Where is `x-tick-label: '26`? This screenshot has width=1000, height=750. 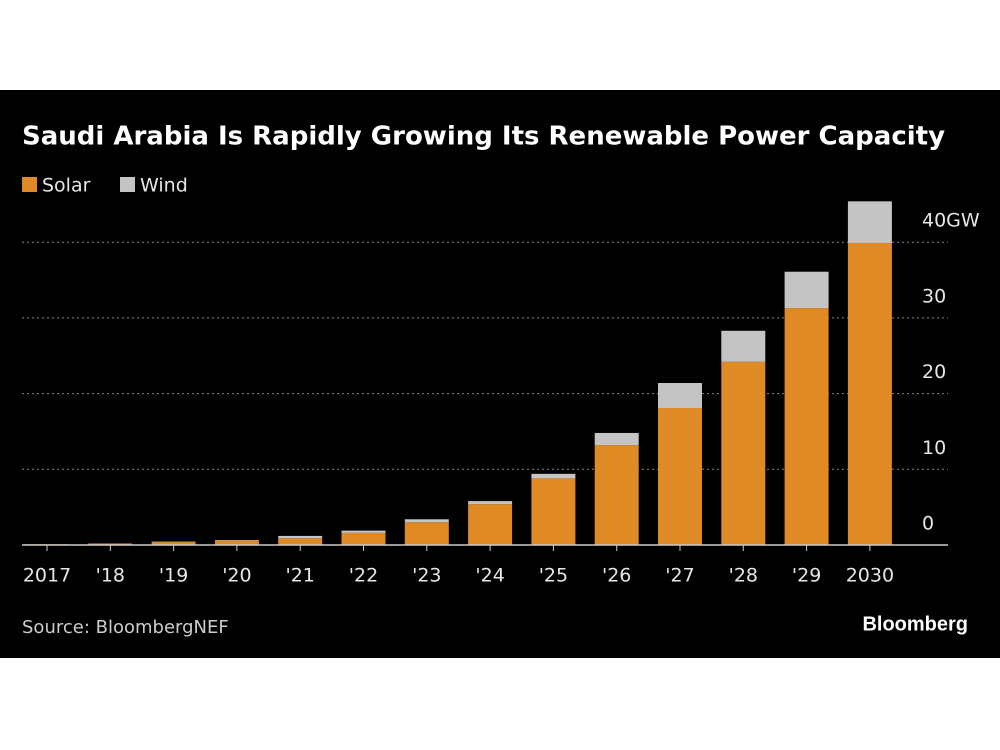 x-tick-label: '26 is located at coordinates (616, 576).